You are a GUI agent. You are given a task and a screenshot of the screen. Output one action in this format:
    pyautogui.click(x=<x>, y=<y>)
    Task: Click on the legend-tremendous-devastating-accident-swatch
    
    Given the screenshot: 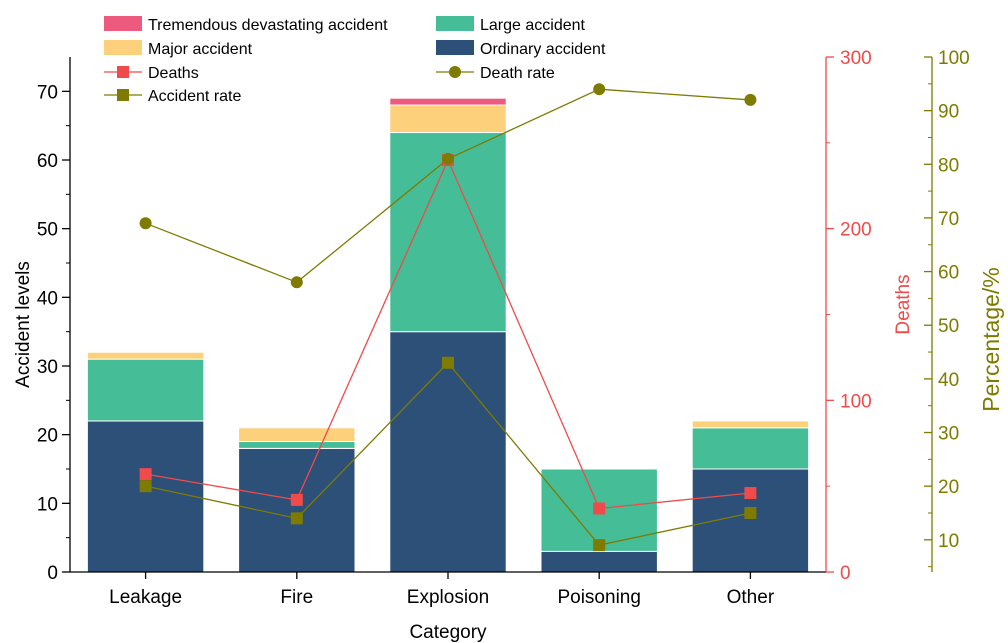 What is the action you would take?
    pyautogui.click(x=123, y=23)
    